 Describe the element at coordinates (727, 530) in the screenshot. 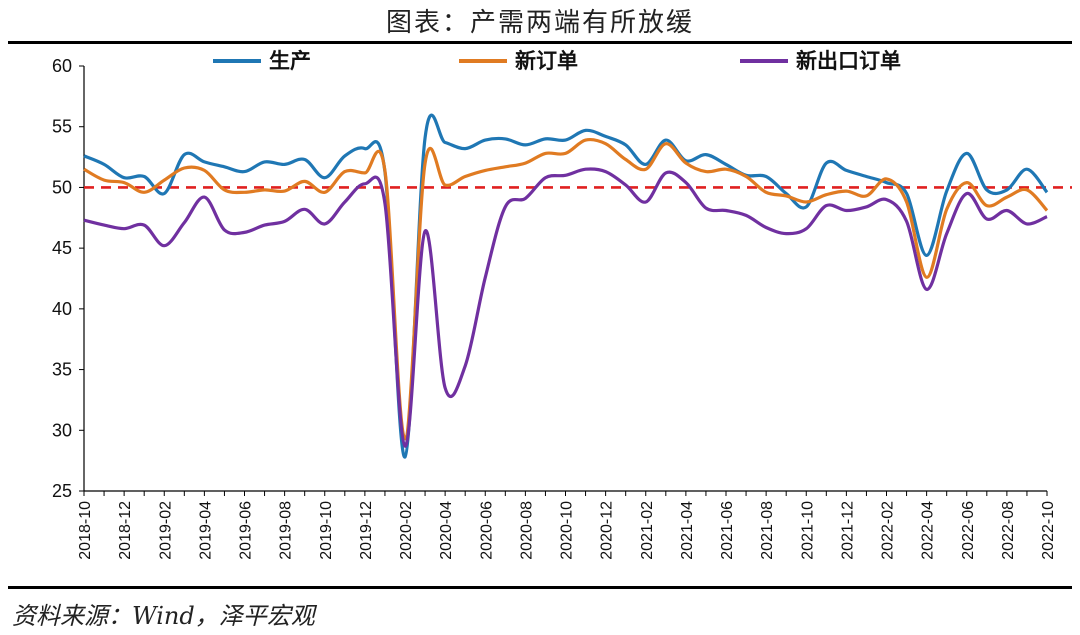

I see `x-tick-label: 2021-06` at that location.